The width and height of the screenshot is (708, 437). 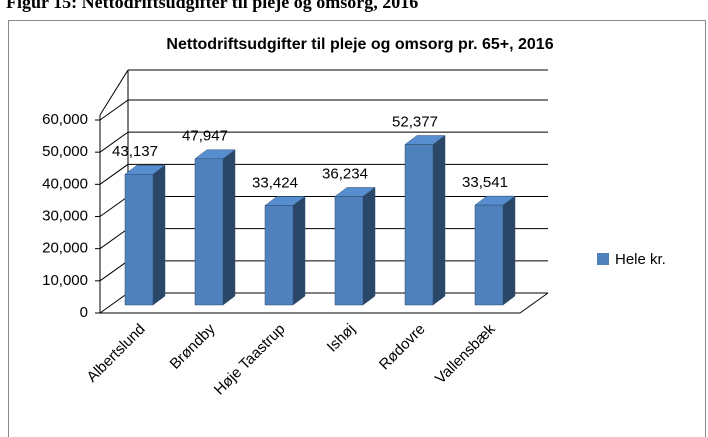 What do you see at coordinates (534, 303) in the screenshot?
I see `floor-edge` at bounding box center [534, 303].